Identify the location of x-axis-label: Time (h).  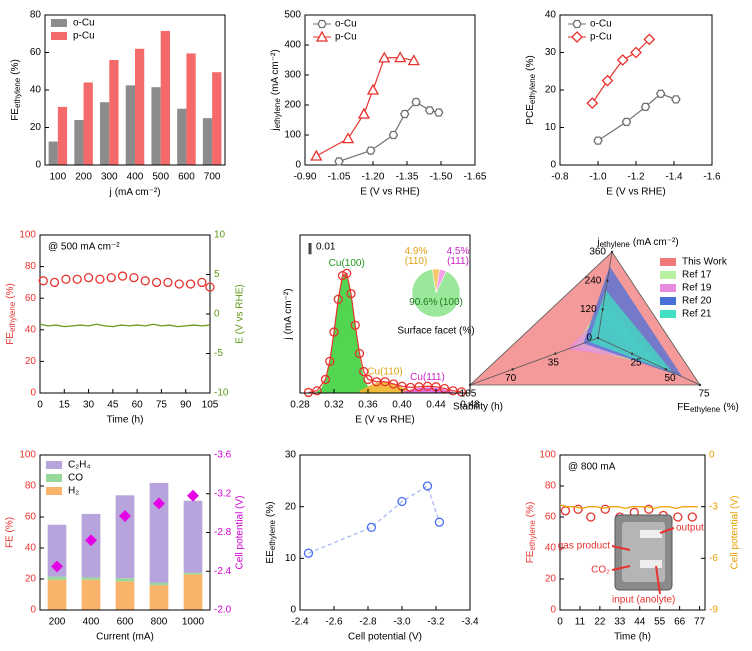
(125, 420).